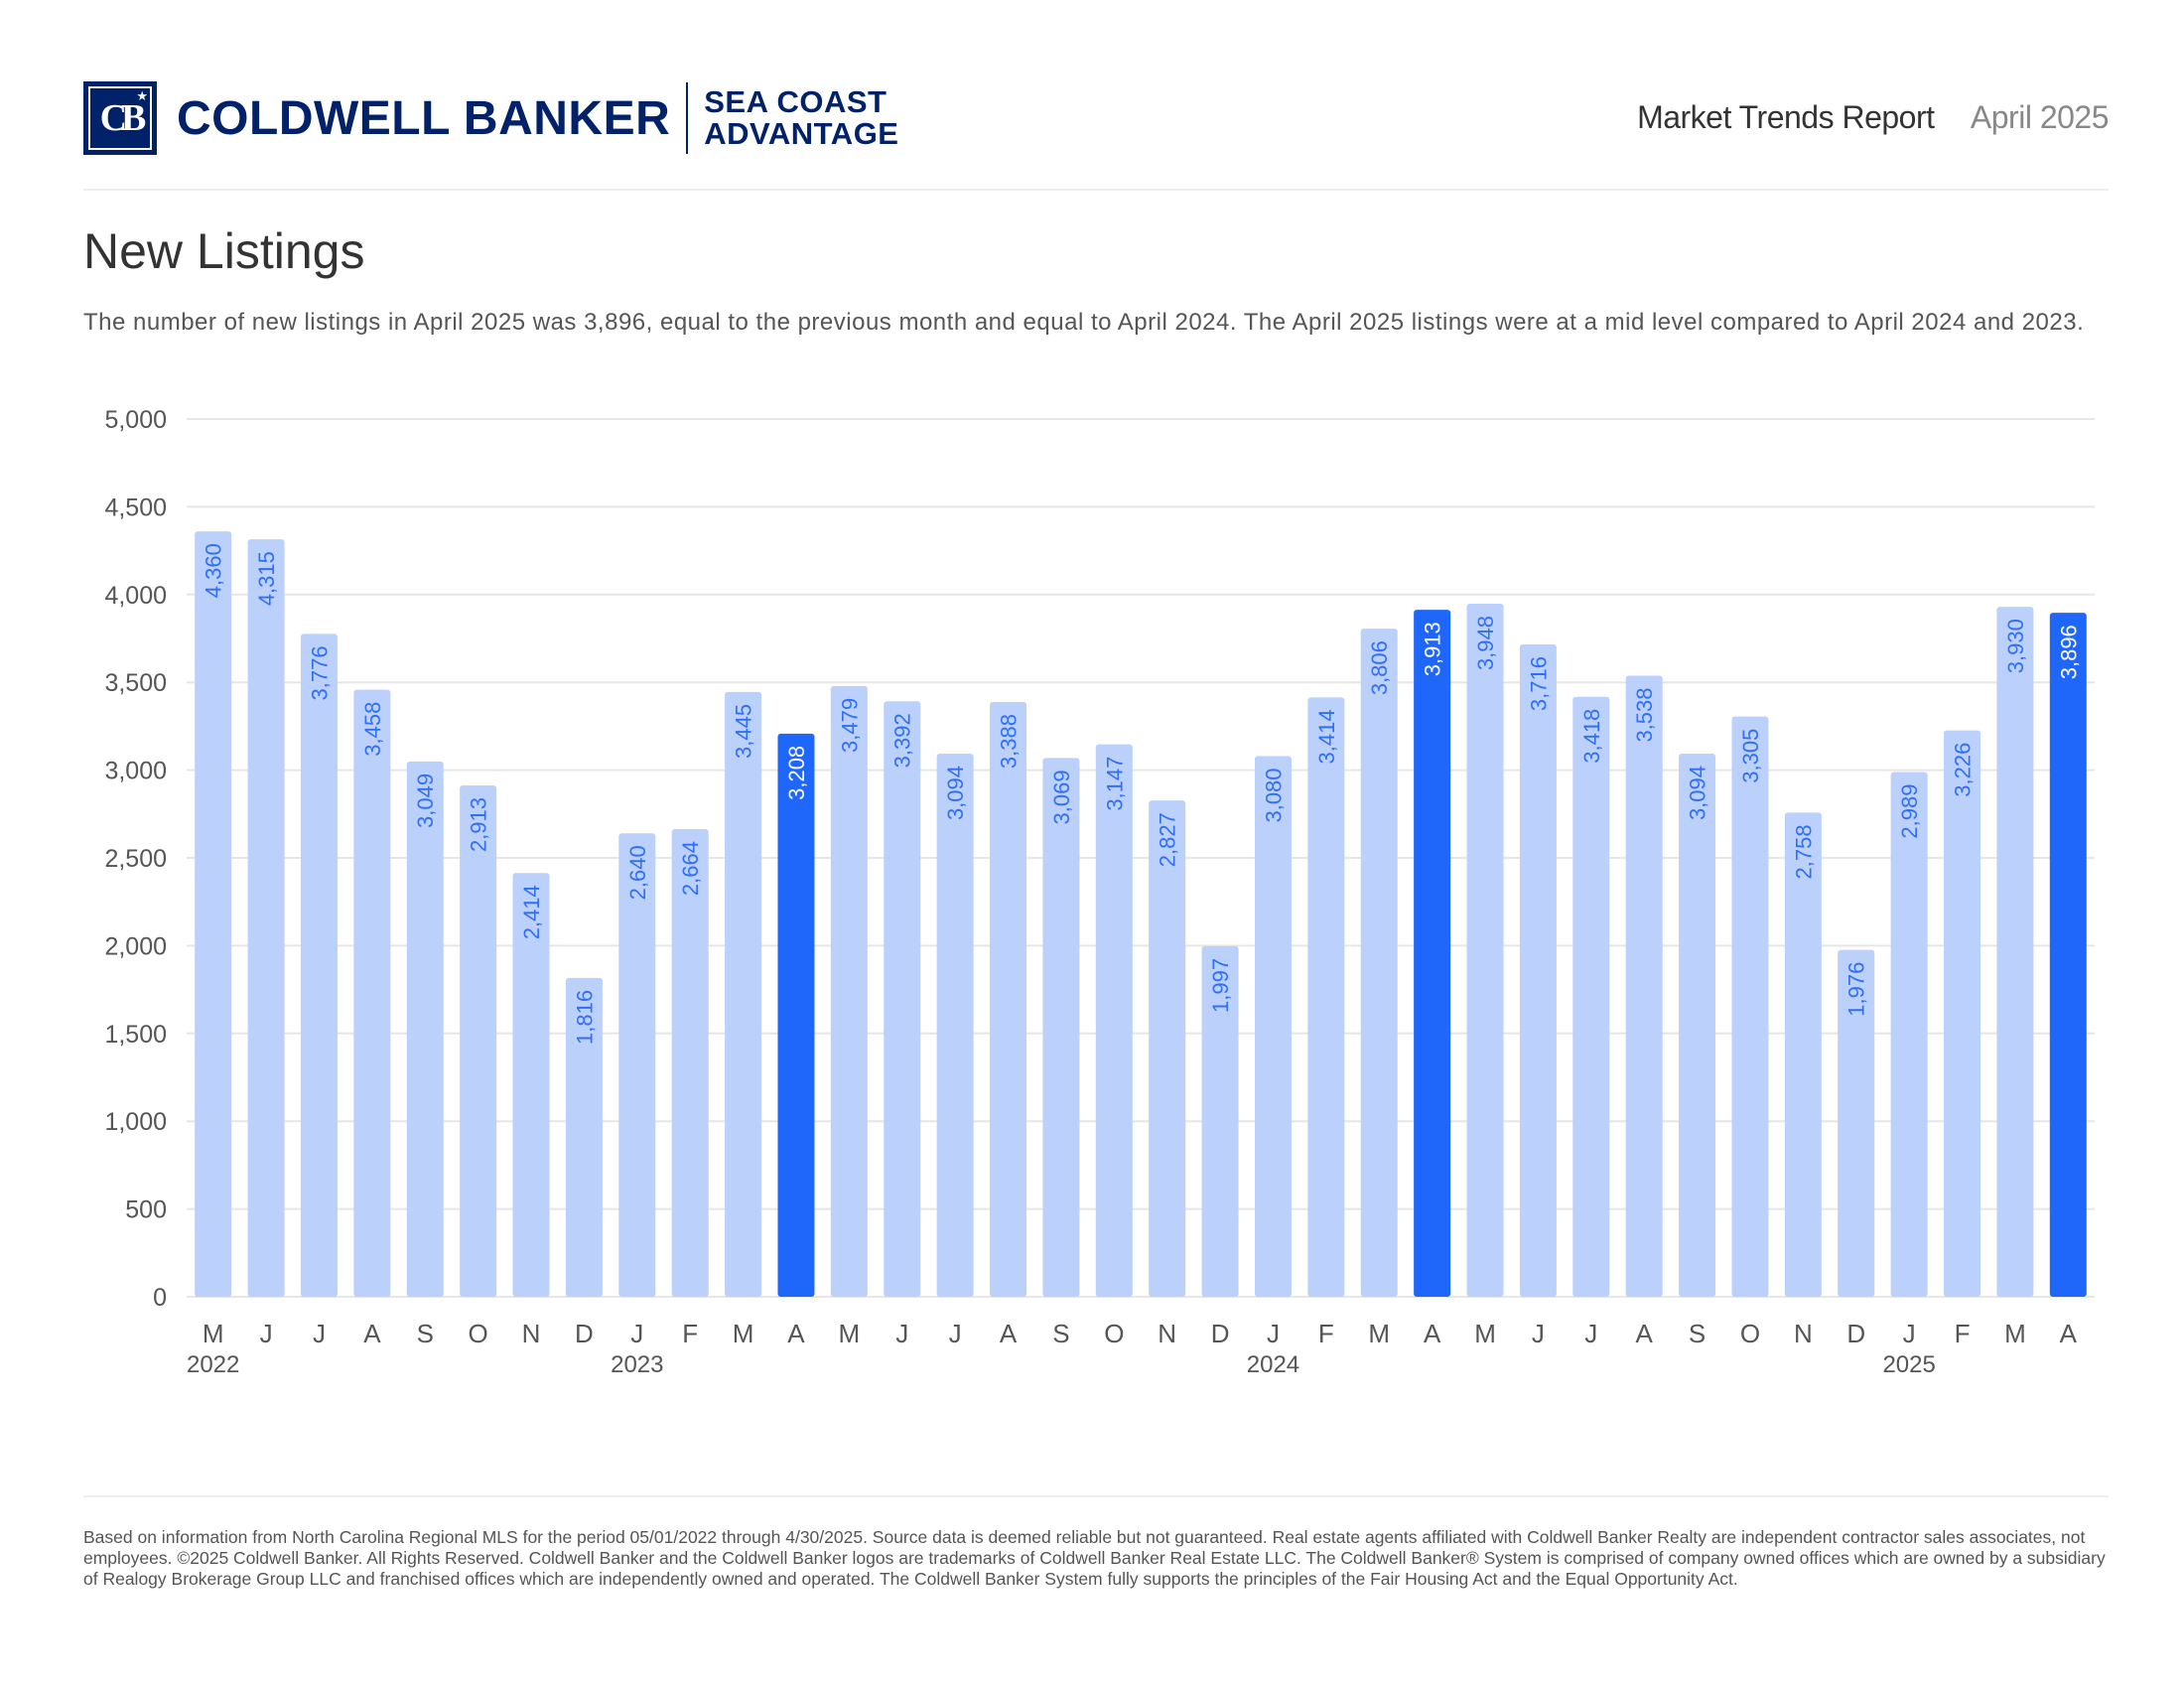 Image resolution: width=2184 pixels, height=1688 pixels. Describe the element at coordinates (425, 801) in the screenshot. I see `bar-value-label: 3,049` at that location.